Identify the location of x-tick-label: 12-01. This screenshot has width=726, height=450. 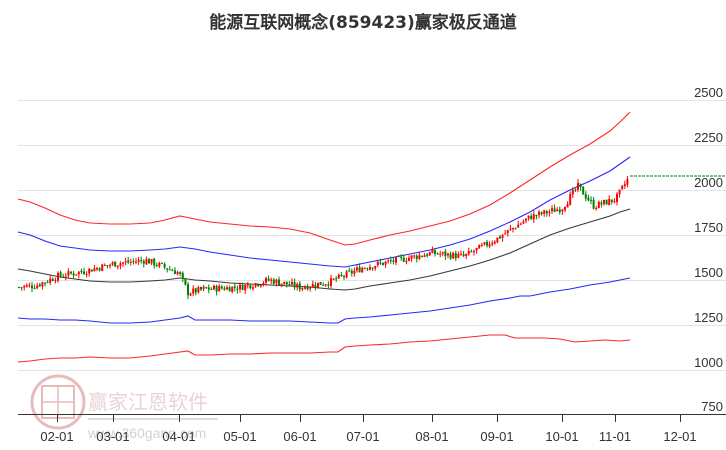
(679, 436).